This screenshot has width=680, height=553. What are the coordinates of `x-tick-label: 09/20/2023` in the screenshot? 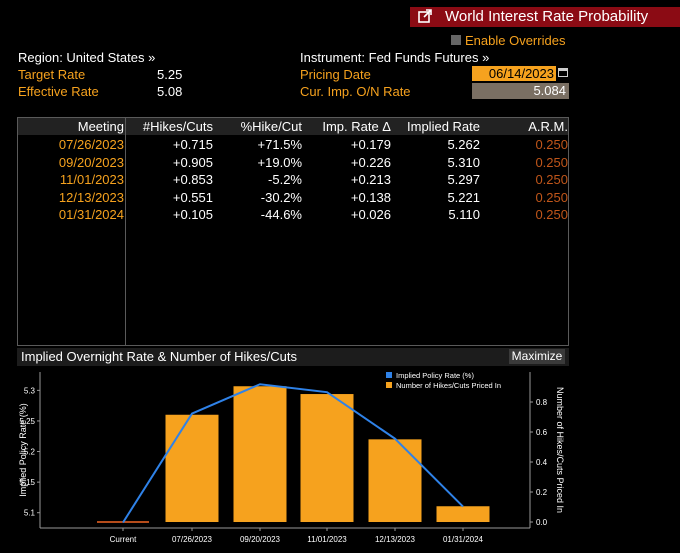 It's located at (260, 539).